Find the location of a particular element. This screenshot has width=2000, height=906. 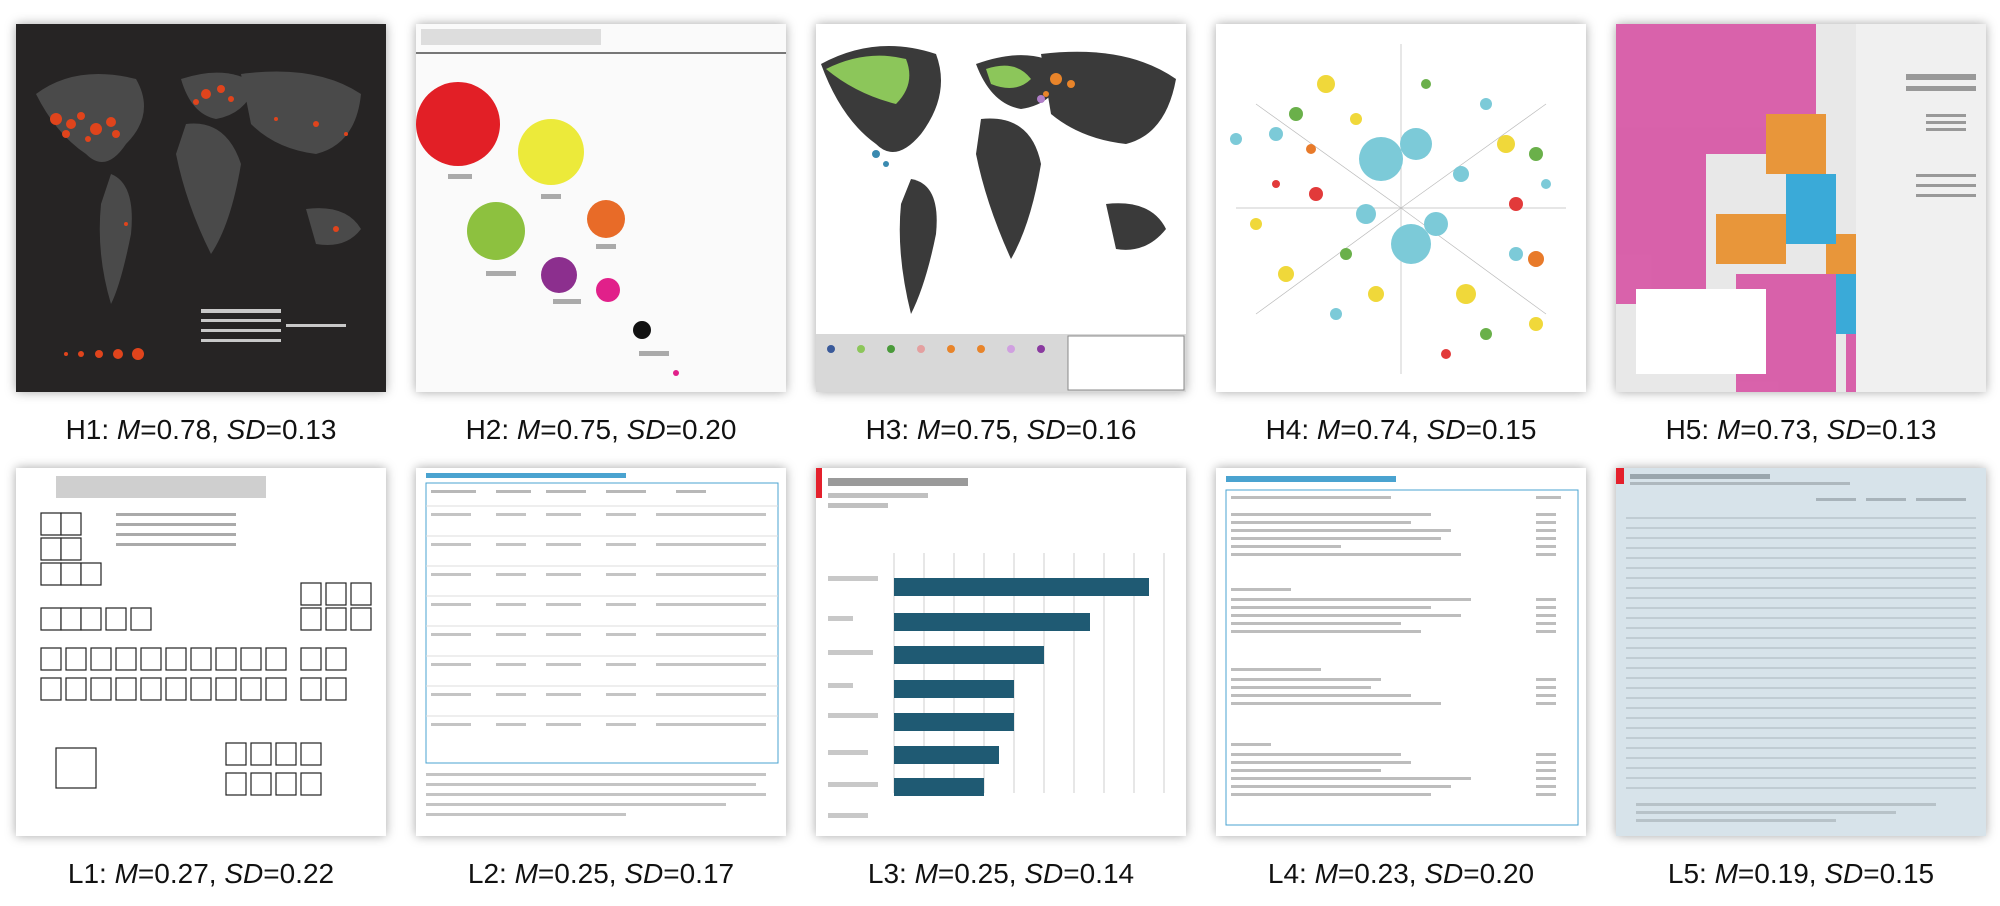

caption-L4: L4: M=0.23, SD=0.20 is located at coordinates (1401, 873).